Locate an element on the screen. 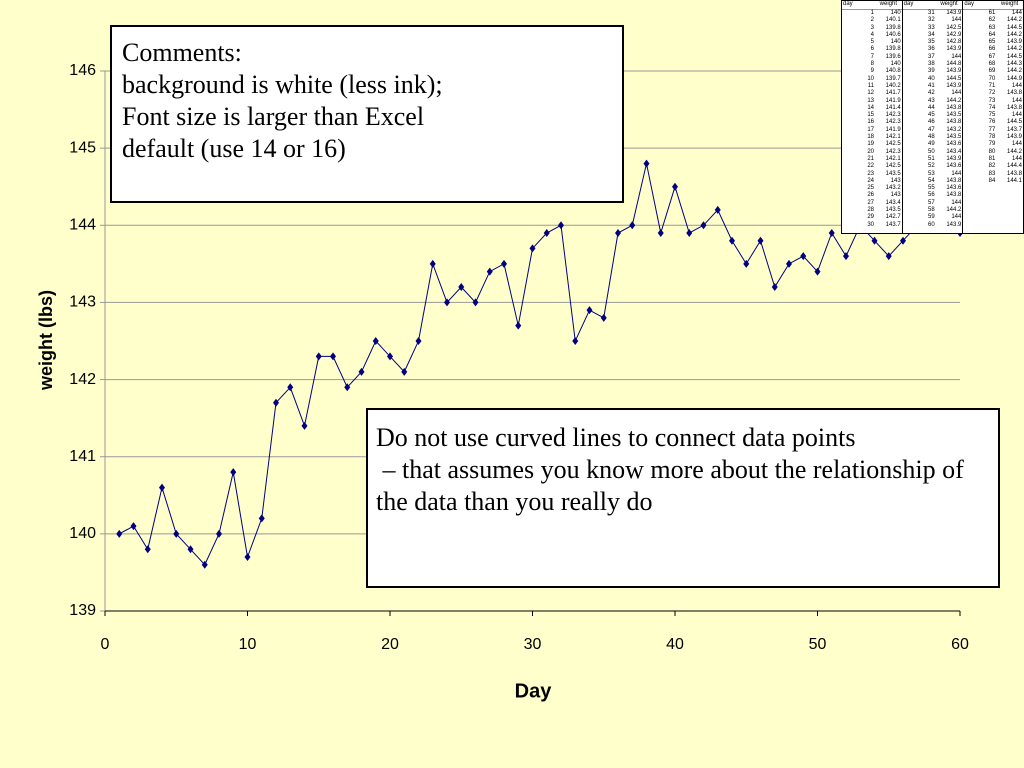 This screenshot has height=768, width=1024. table-row: 52 143.6 is located at coordinates (933, 166).